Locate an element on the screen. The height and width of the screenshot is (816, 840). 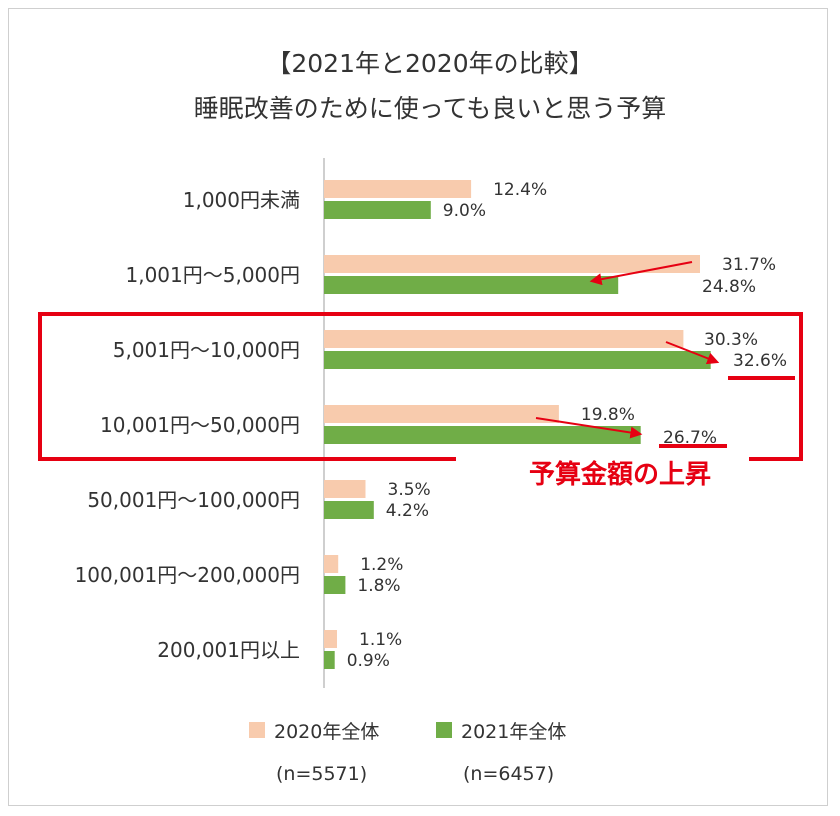
legend-swatch-2021 is located at coordinates (444, 730).